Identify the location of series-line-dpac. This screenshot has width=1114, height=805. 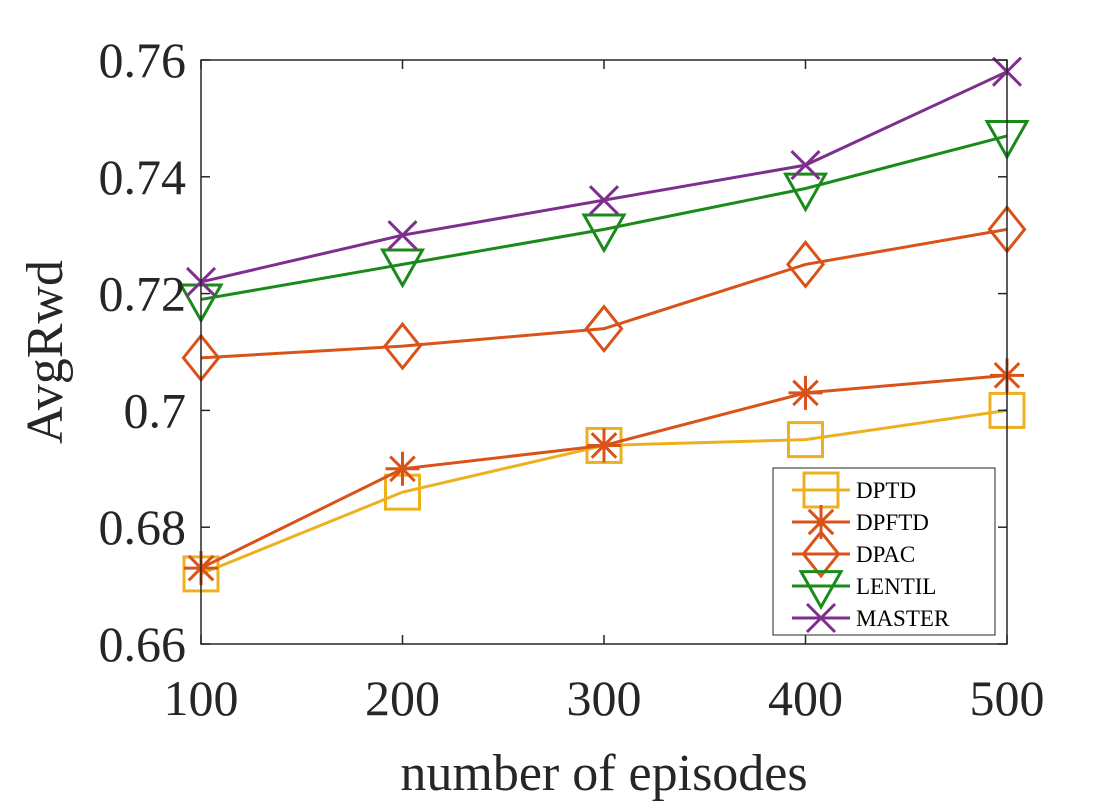
(604, 293).